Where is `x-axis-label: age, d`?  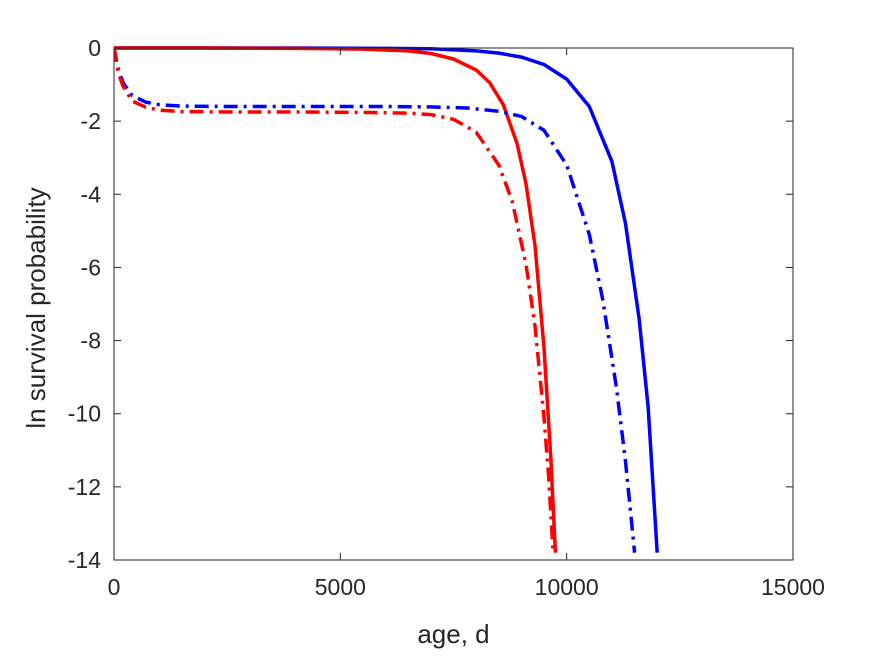 x-axis-label: age, d is located at coordinates (453, 634).